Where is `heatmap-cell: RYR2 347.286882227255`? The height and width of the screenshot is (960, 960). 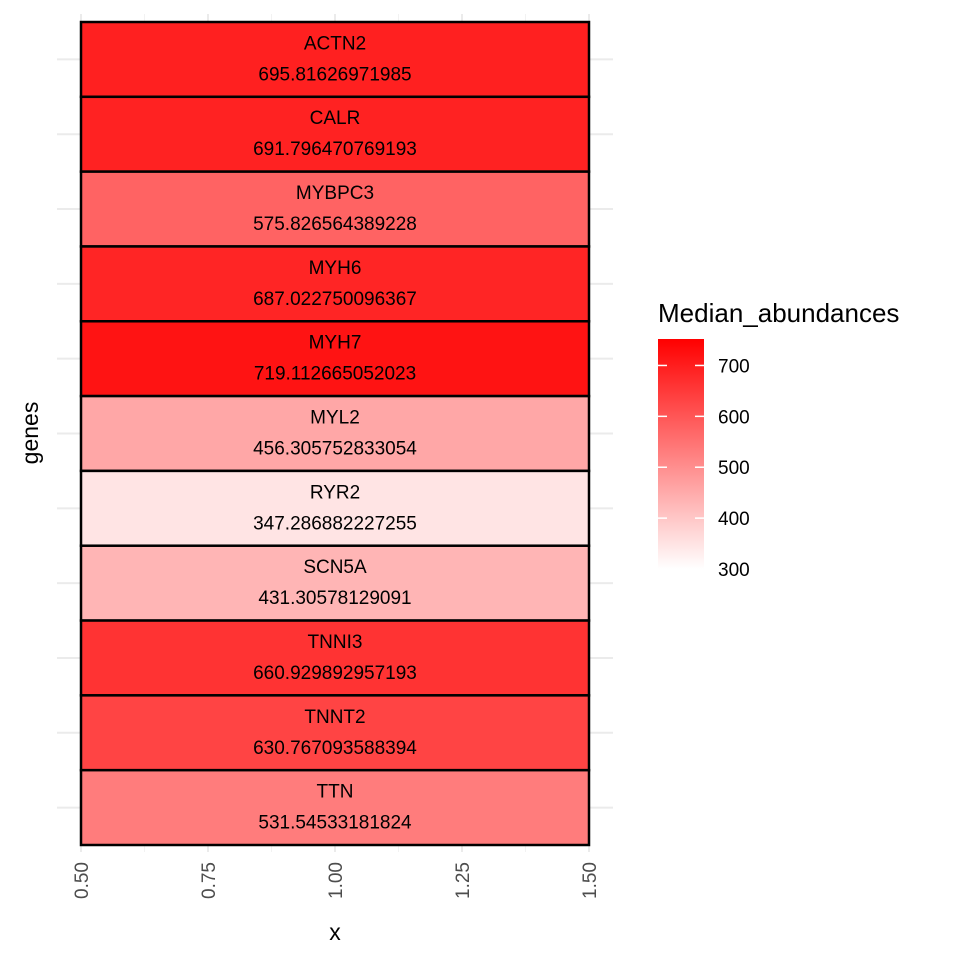
heatmap-cell: RYR2 347.286882227255 is located at coordinates (335, 508).